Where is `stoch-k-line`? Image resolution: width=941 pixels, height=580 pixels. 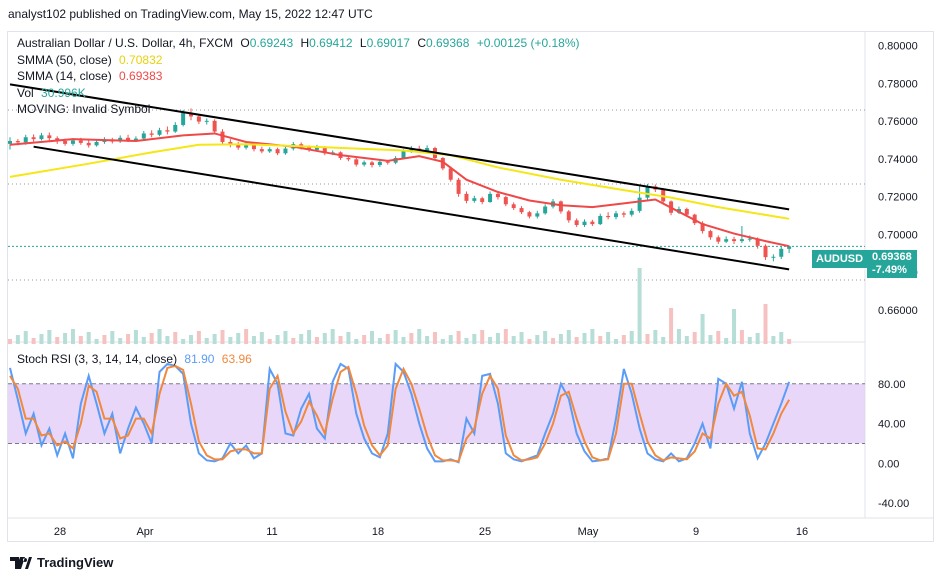 stoch-k-line is located at coordinates (400, 412).